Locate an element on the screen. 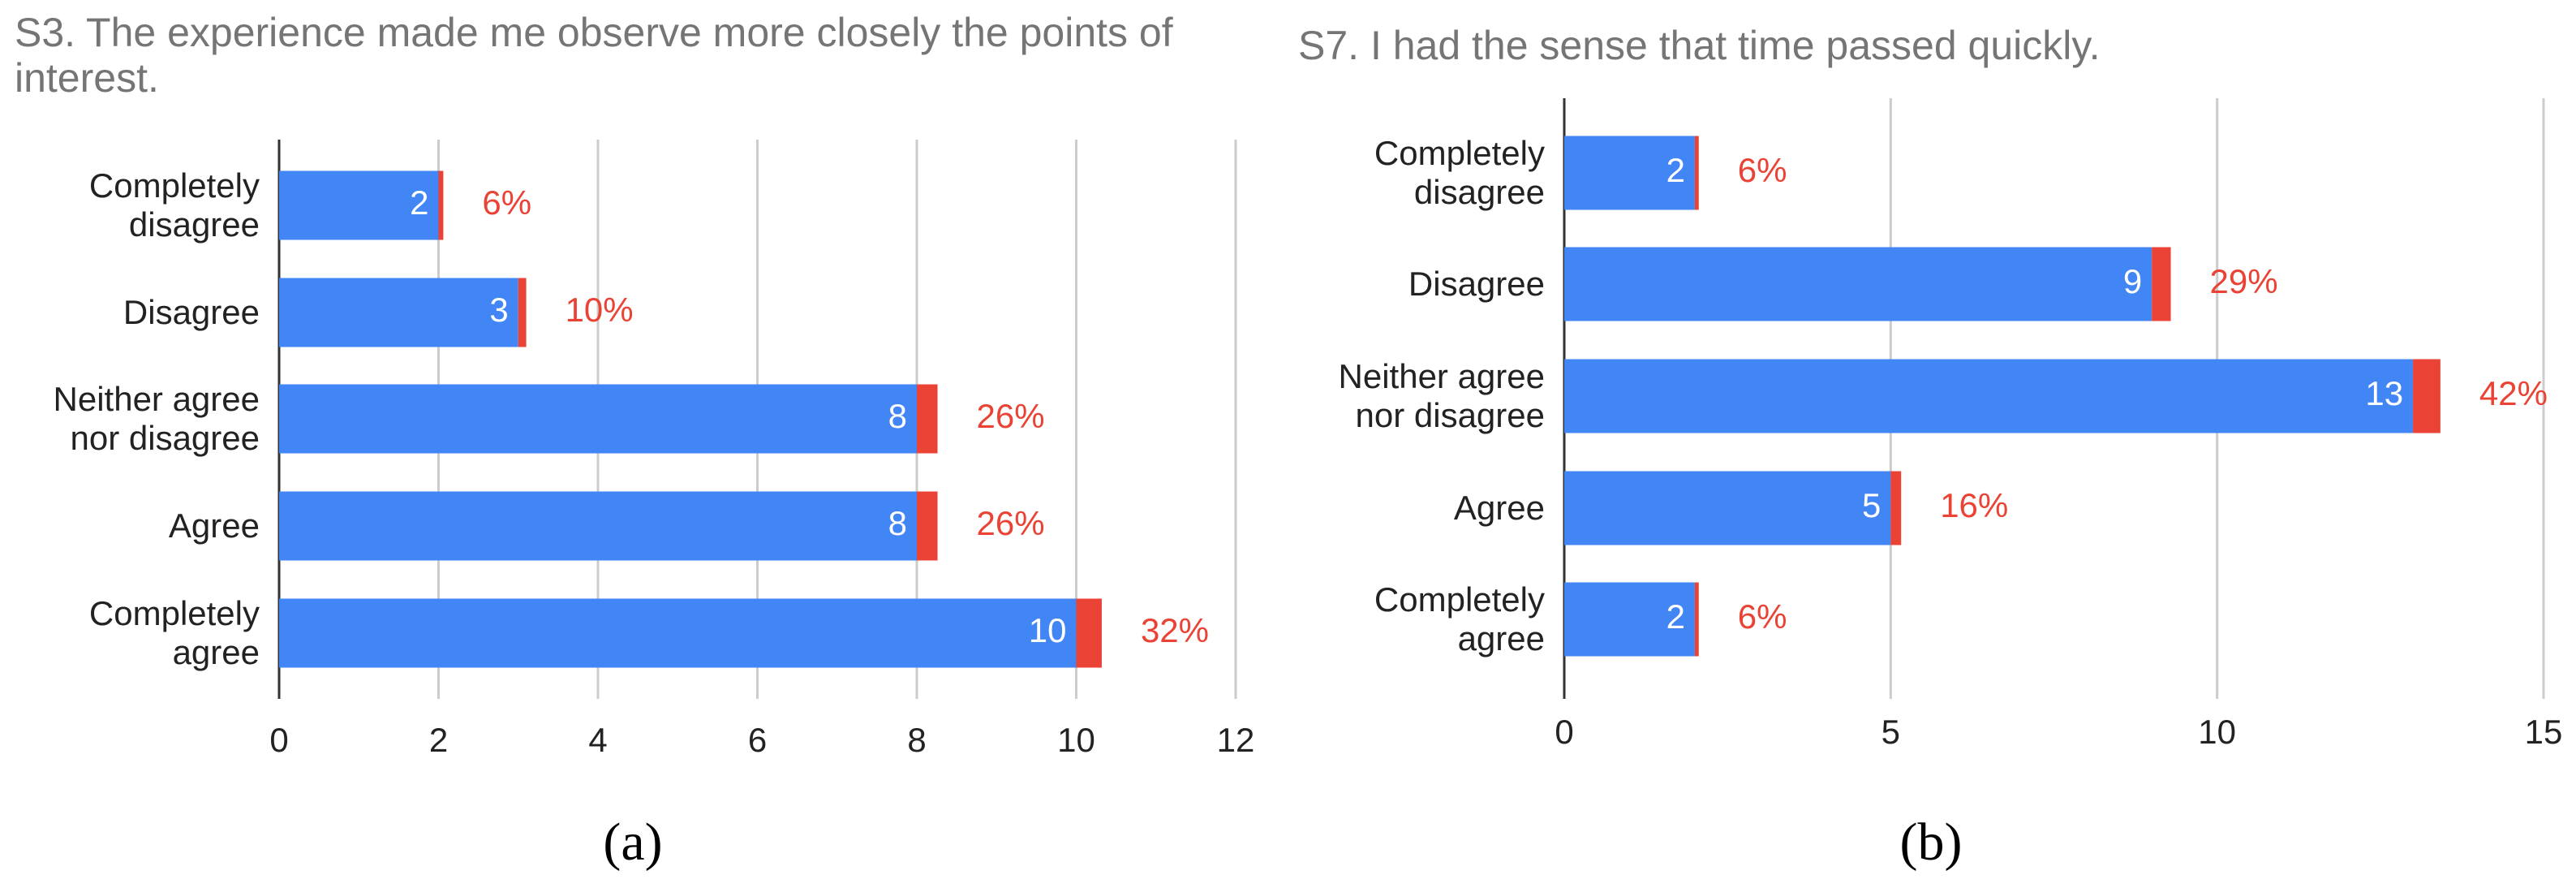 This screenshot has width=2576, height=888. data-label: 10% is located at coordinates (600, 310).